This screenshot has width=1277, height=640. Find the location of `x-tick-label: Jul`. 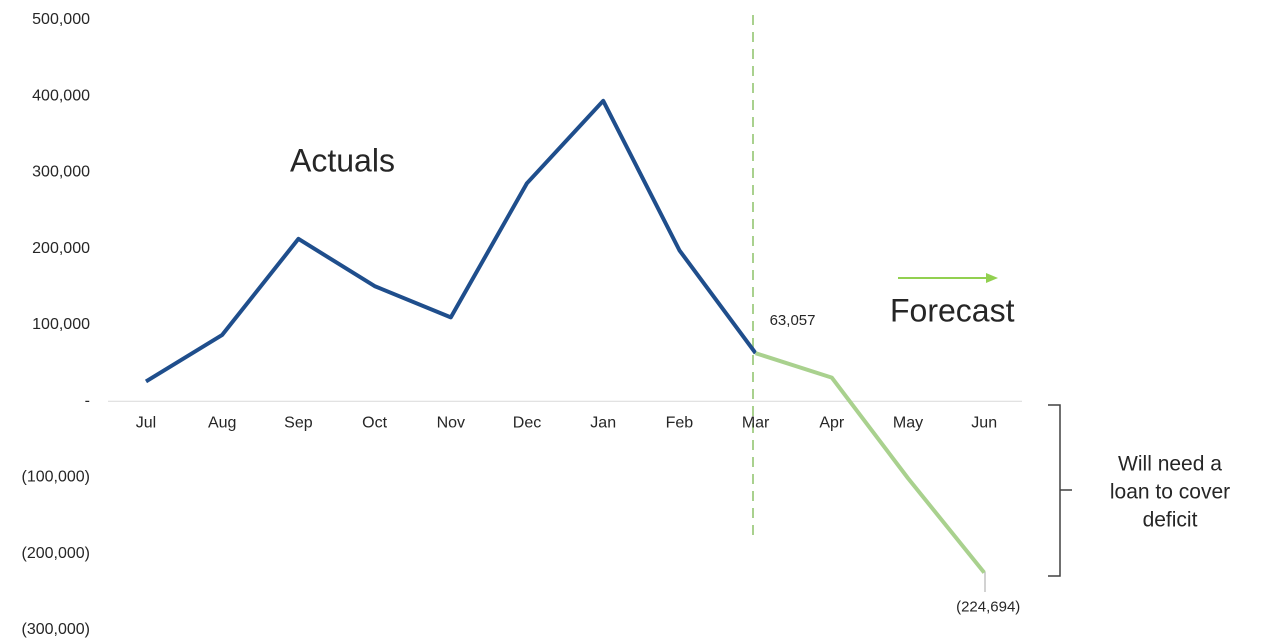

x-tick-label: Jul is located at coordinates (146, 422).